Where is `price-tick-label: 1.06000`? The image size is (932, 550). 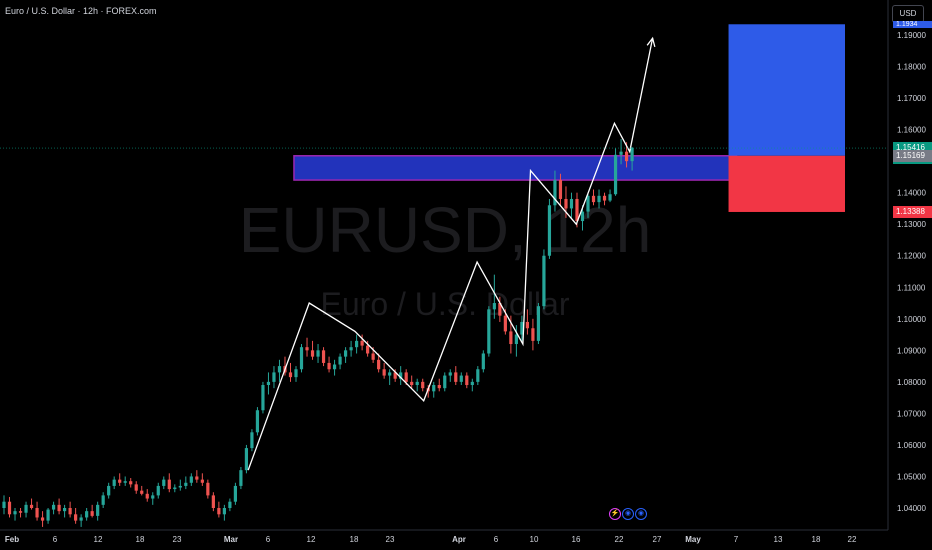
price-tick-label: 1.06000 is located at coordinates (911, 445).